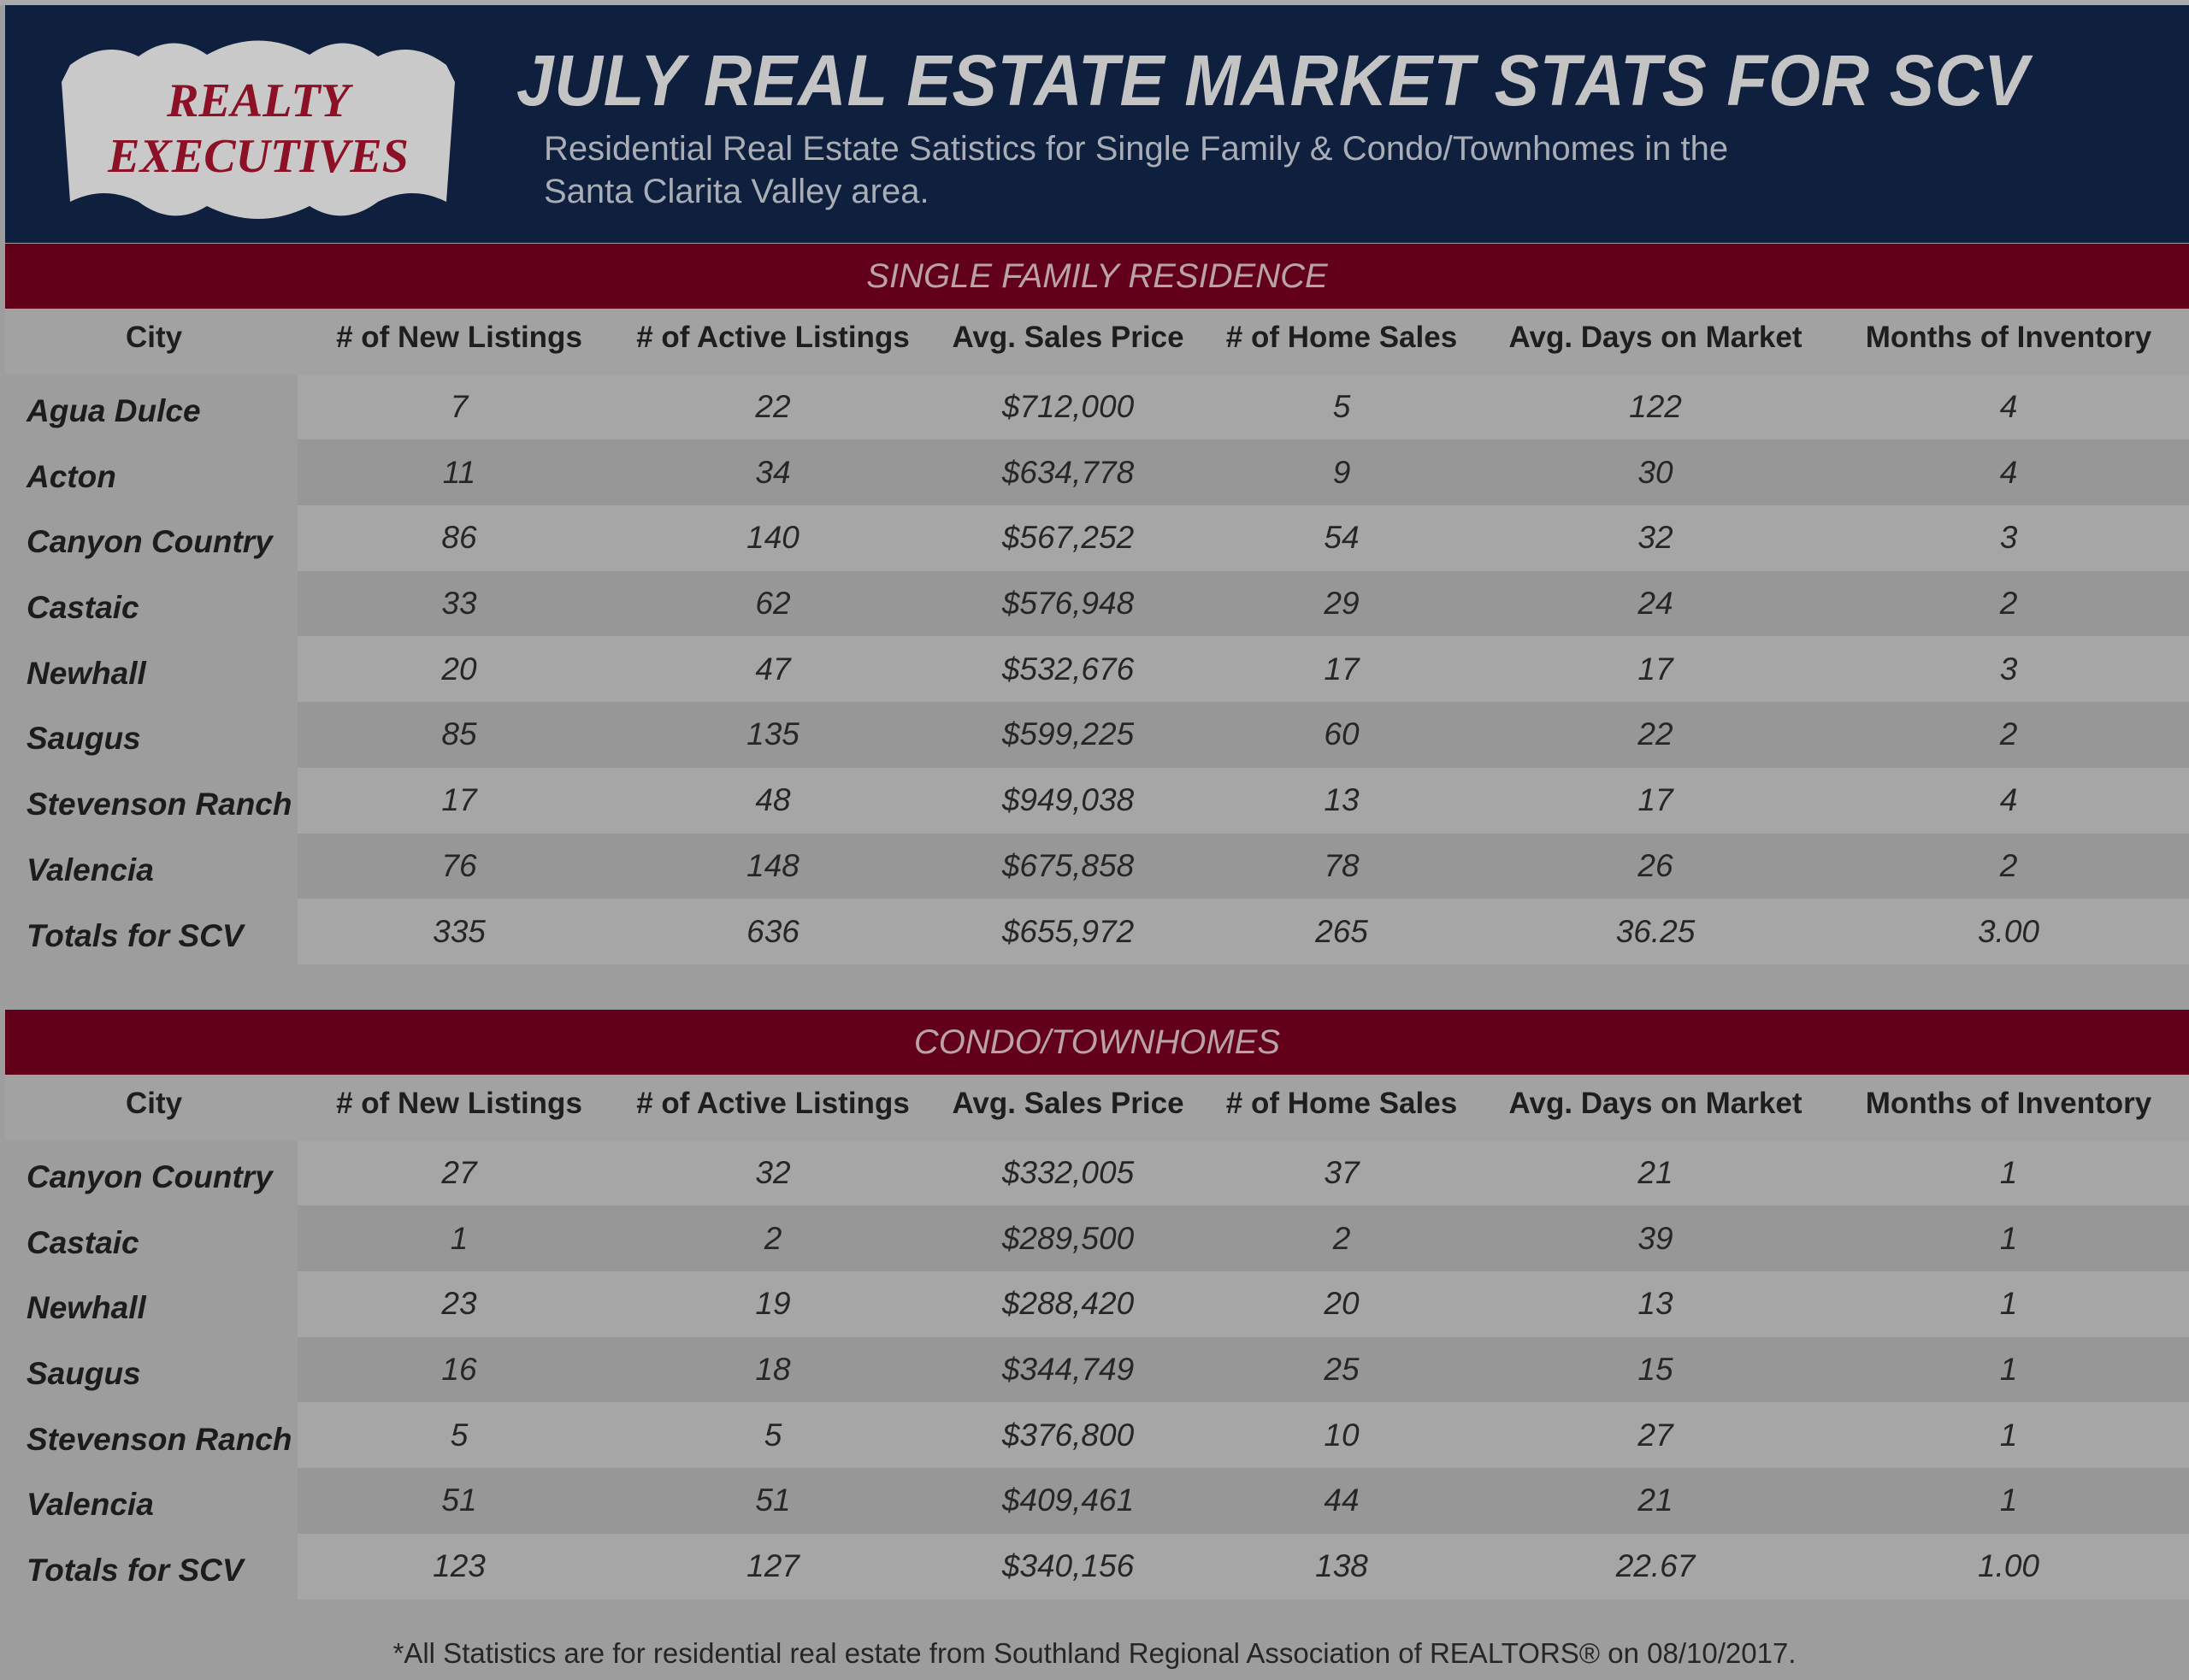  I want to click on value-cell: $376,800, so click(1068, 1435).